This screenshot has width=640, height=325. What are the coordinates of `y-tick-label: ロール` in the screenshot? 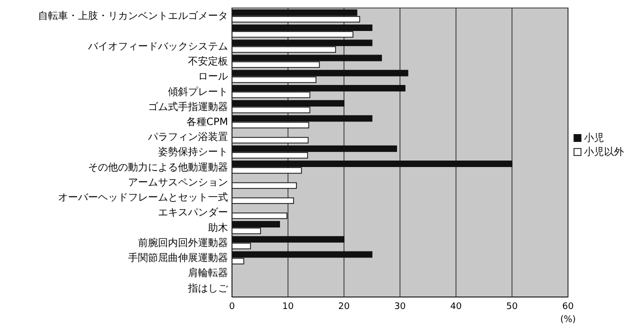 It's located at (213, 77).